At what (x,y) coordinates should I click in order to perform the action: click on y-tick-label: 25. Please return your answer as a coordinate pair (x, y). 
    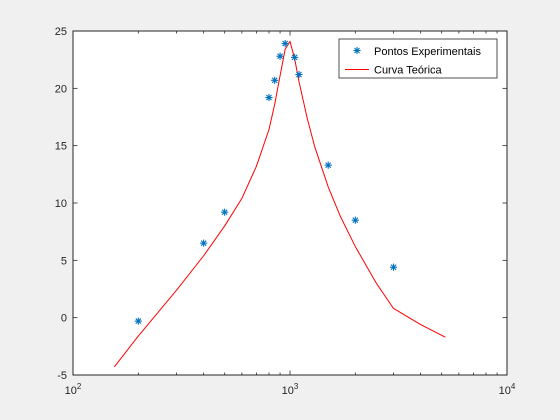
    Looking at the image, I should click on (61, 32).